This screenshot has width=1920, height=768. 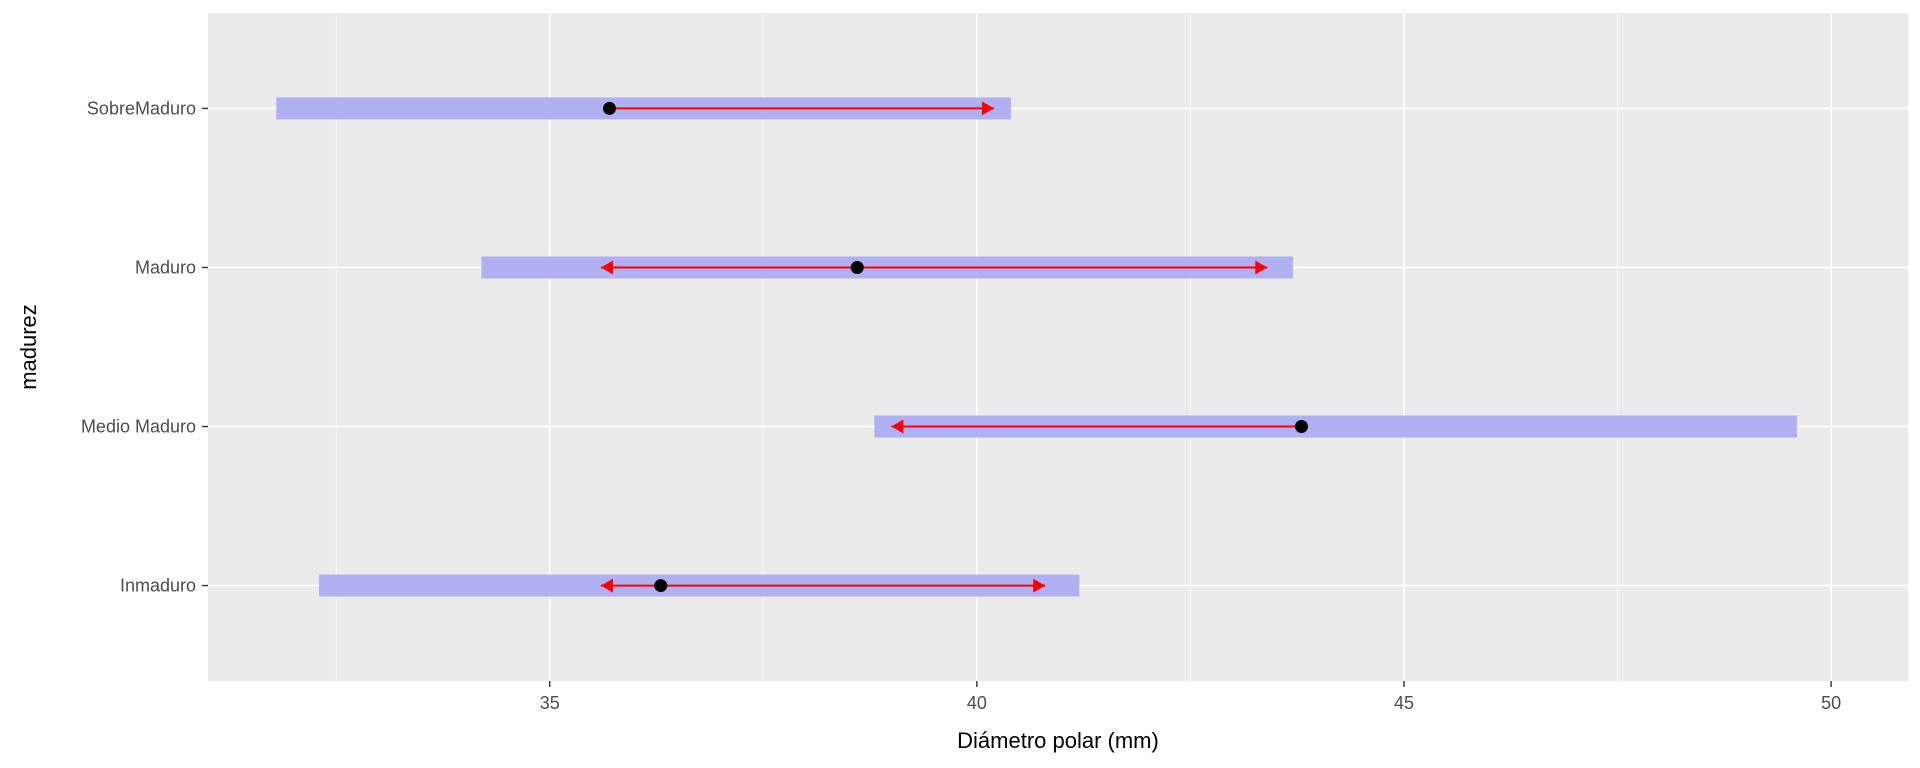 I want to click on x-tick-label: 35, so click(x=550, y=703).